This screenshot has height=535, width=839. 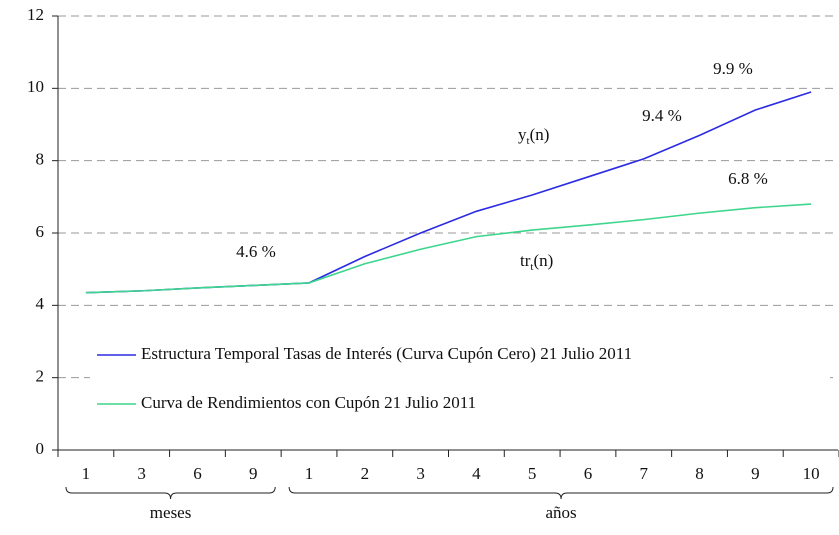 What do you see at coordinates (171, 512) in the screenshot?
I see `group-label: meses` at bounding box center [171, 512].